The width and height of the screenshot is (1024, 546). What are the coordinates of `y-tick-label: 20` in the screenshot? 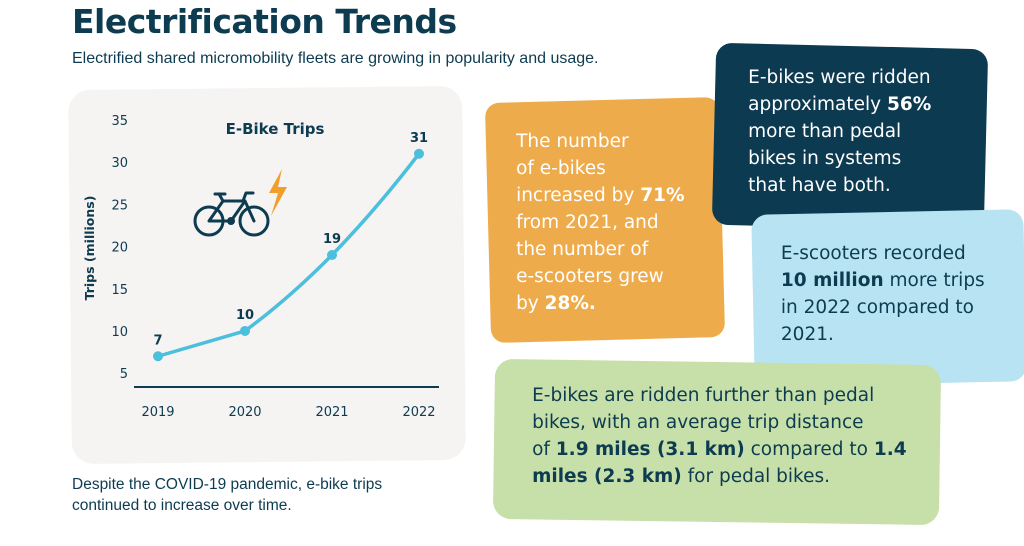 It's located at (119, 248).